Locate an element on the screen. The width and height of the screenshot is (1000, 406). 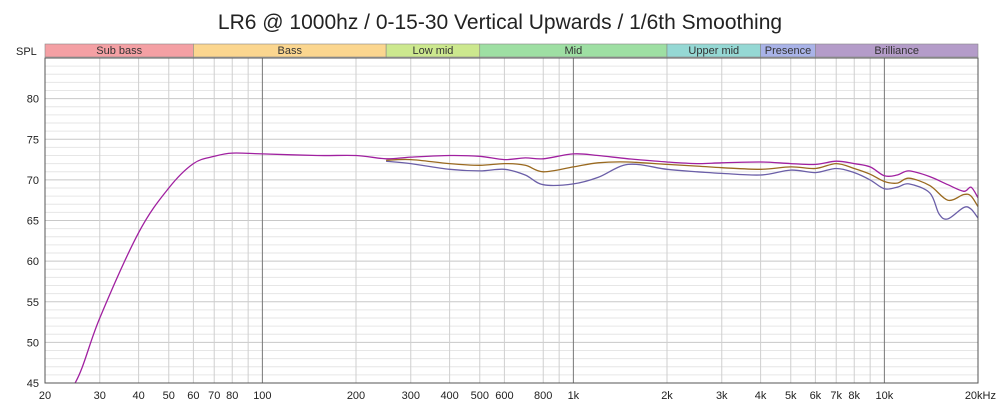
band-label: Brilliance is located at coordinates (896, 51).